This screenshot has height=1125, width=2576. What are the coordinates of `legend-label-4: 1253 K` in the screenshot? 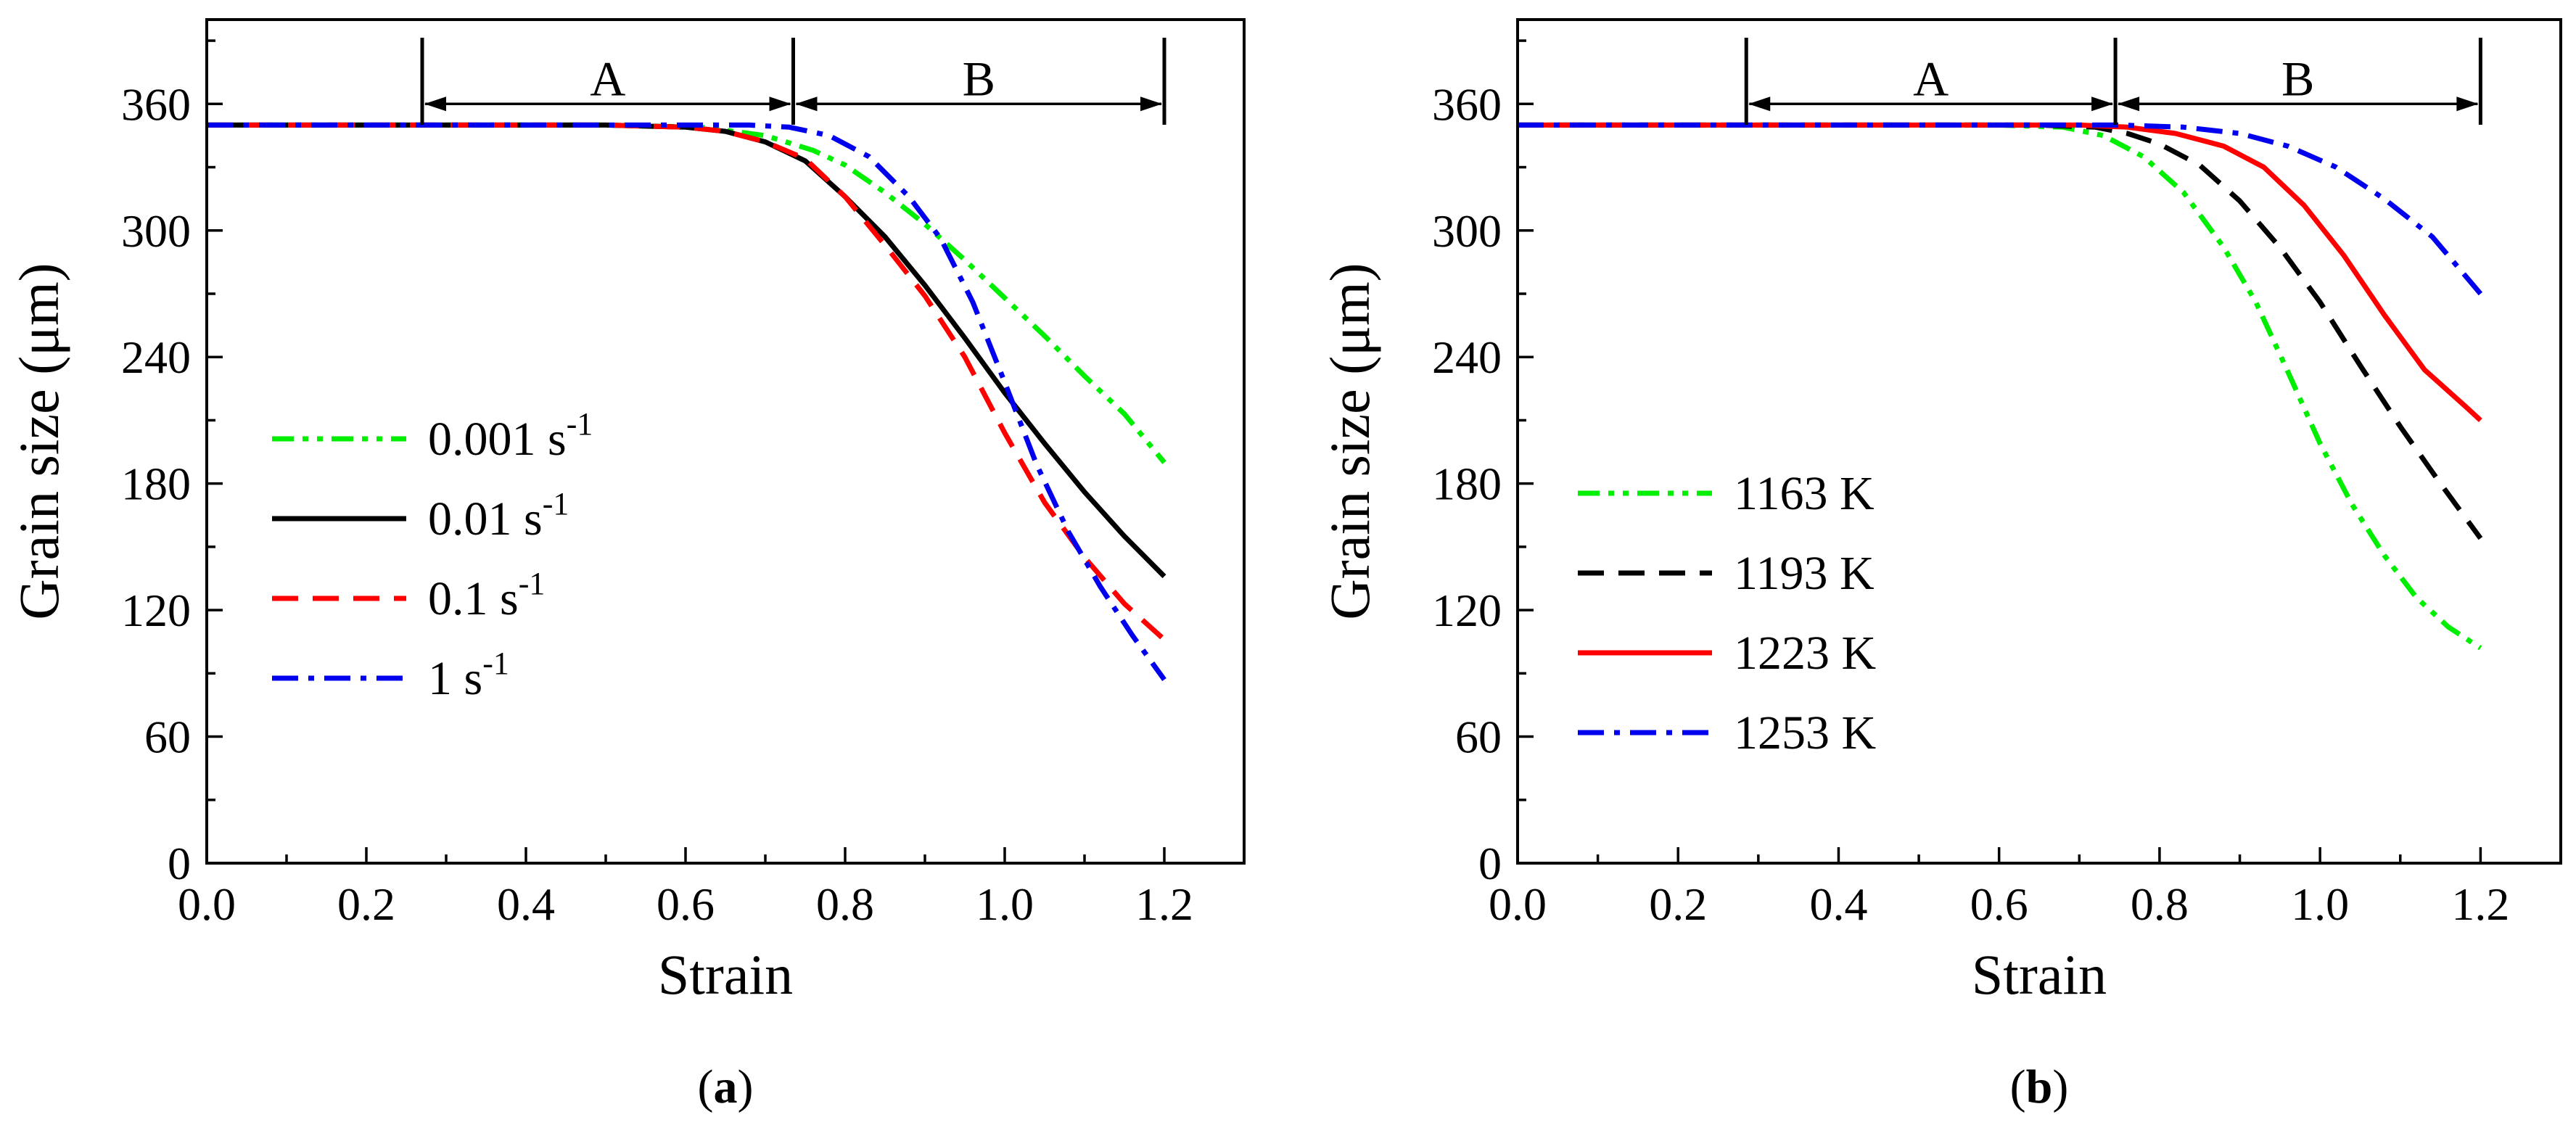 It's located at (1805, 732).